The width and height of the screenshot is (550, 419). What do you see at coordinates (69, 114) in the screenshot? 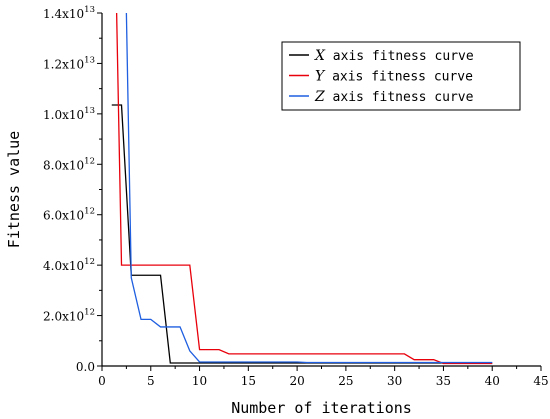
I see `y-tick-label: 1.0x10¹³` at bounding box center [69, 114].